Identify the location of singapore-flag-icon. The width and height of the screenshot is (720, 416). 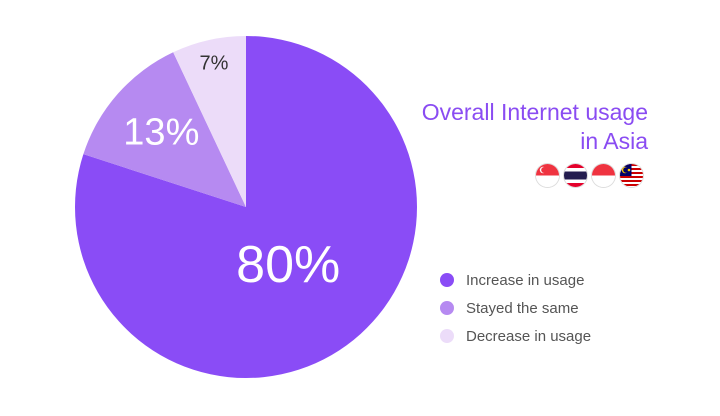
(547, 175).